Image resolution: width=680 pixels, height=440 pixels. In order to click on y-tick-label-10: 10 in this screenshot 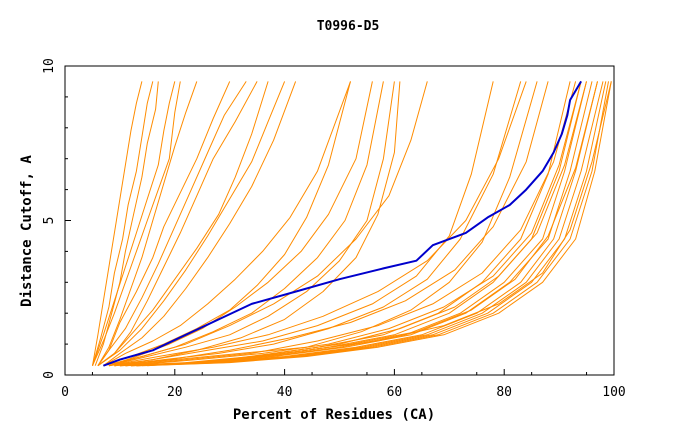, I will do `click(49, 66)`.